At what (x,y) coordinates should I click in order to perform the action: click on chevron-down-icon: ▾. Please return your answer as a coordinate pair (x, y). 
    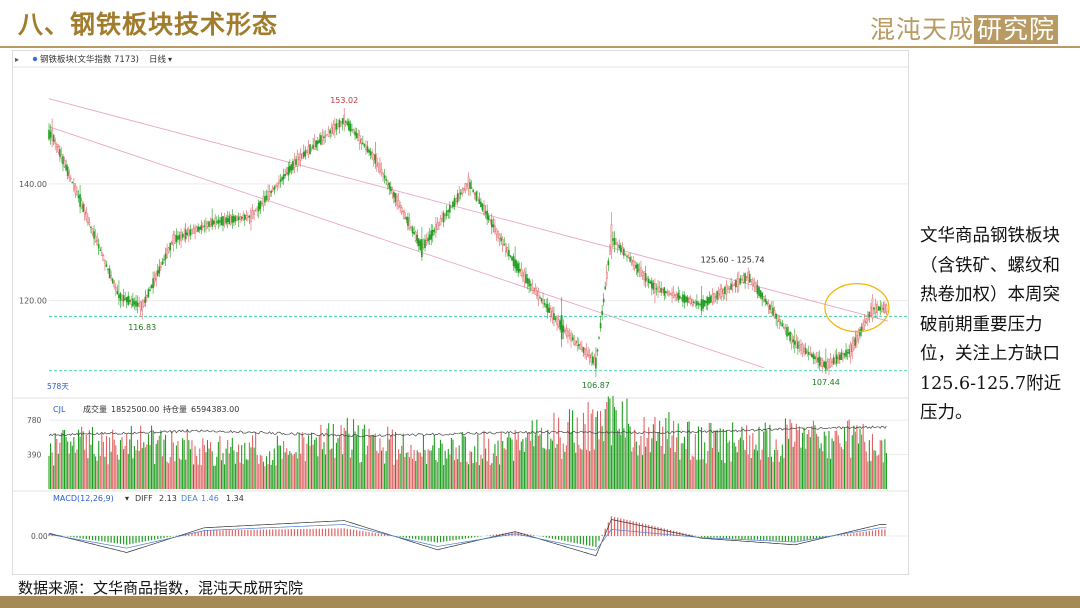
    Looking at the image, I should click on (170, 59).